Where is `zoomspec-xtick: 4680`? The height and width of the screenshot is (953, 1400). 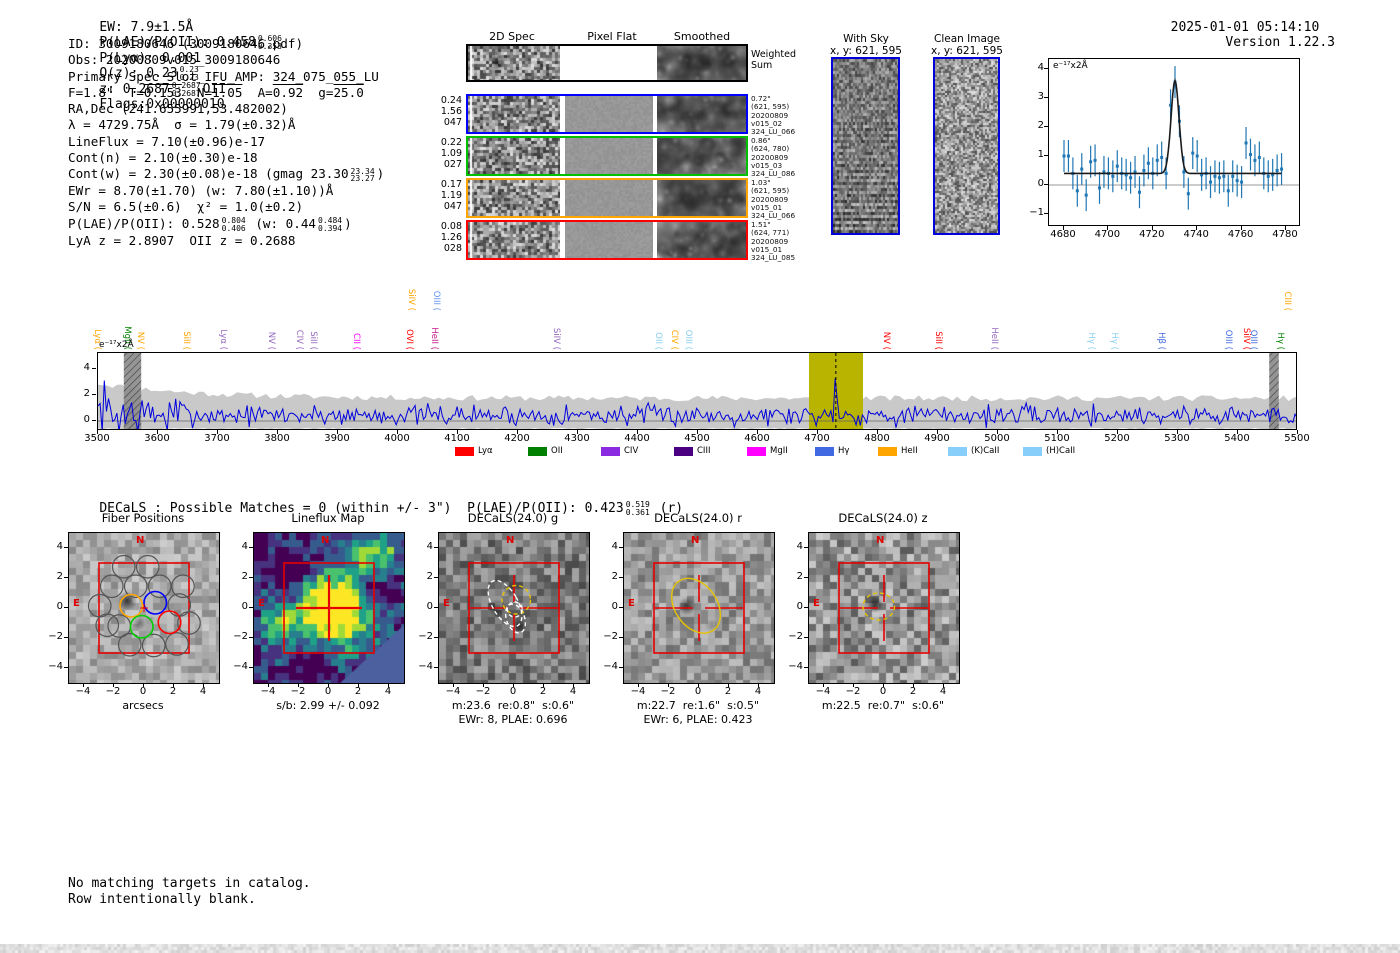
zoomspec-xtick: 4680 is located at coordinates (1063, 234).